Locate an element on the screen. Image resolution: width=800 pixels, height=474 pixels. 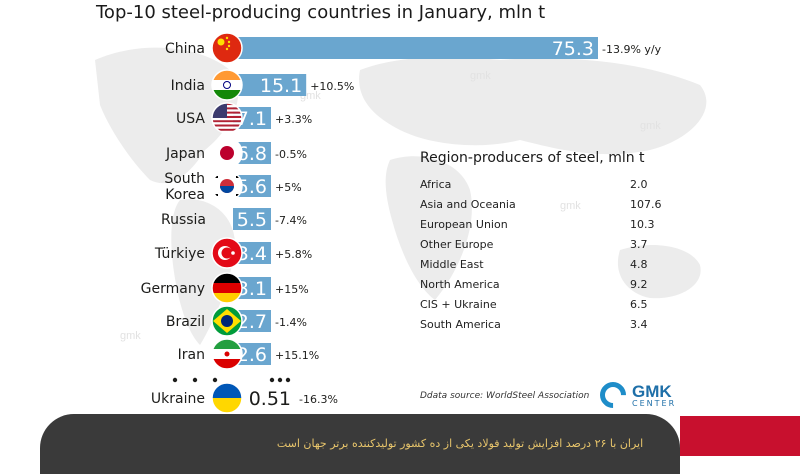
country-label: India is located at coordinates (188, 86).